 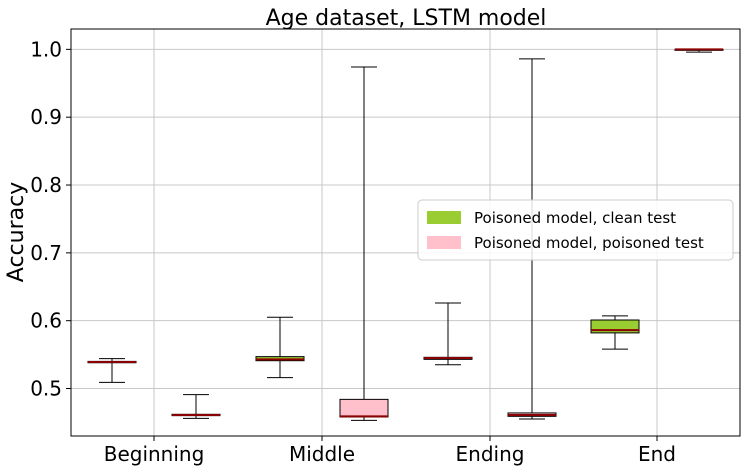 What do you see at coordinates (112, 370) in the screenshot?
I see `box-beginning-clean` at bounding box center [112, 370].